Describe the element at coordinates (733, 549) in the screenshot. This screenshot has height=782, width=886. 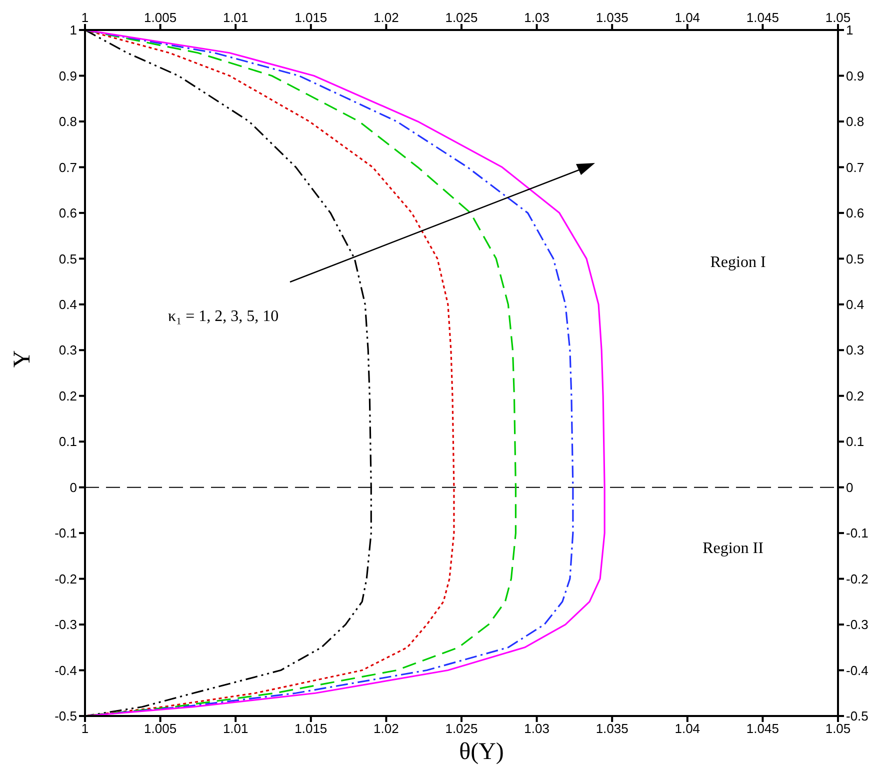
I see `annotation: Region II` at that location.